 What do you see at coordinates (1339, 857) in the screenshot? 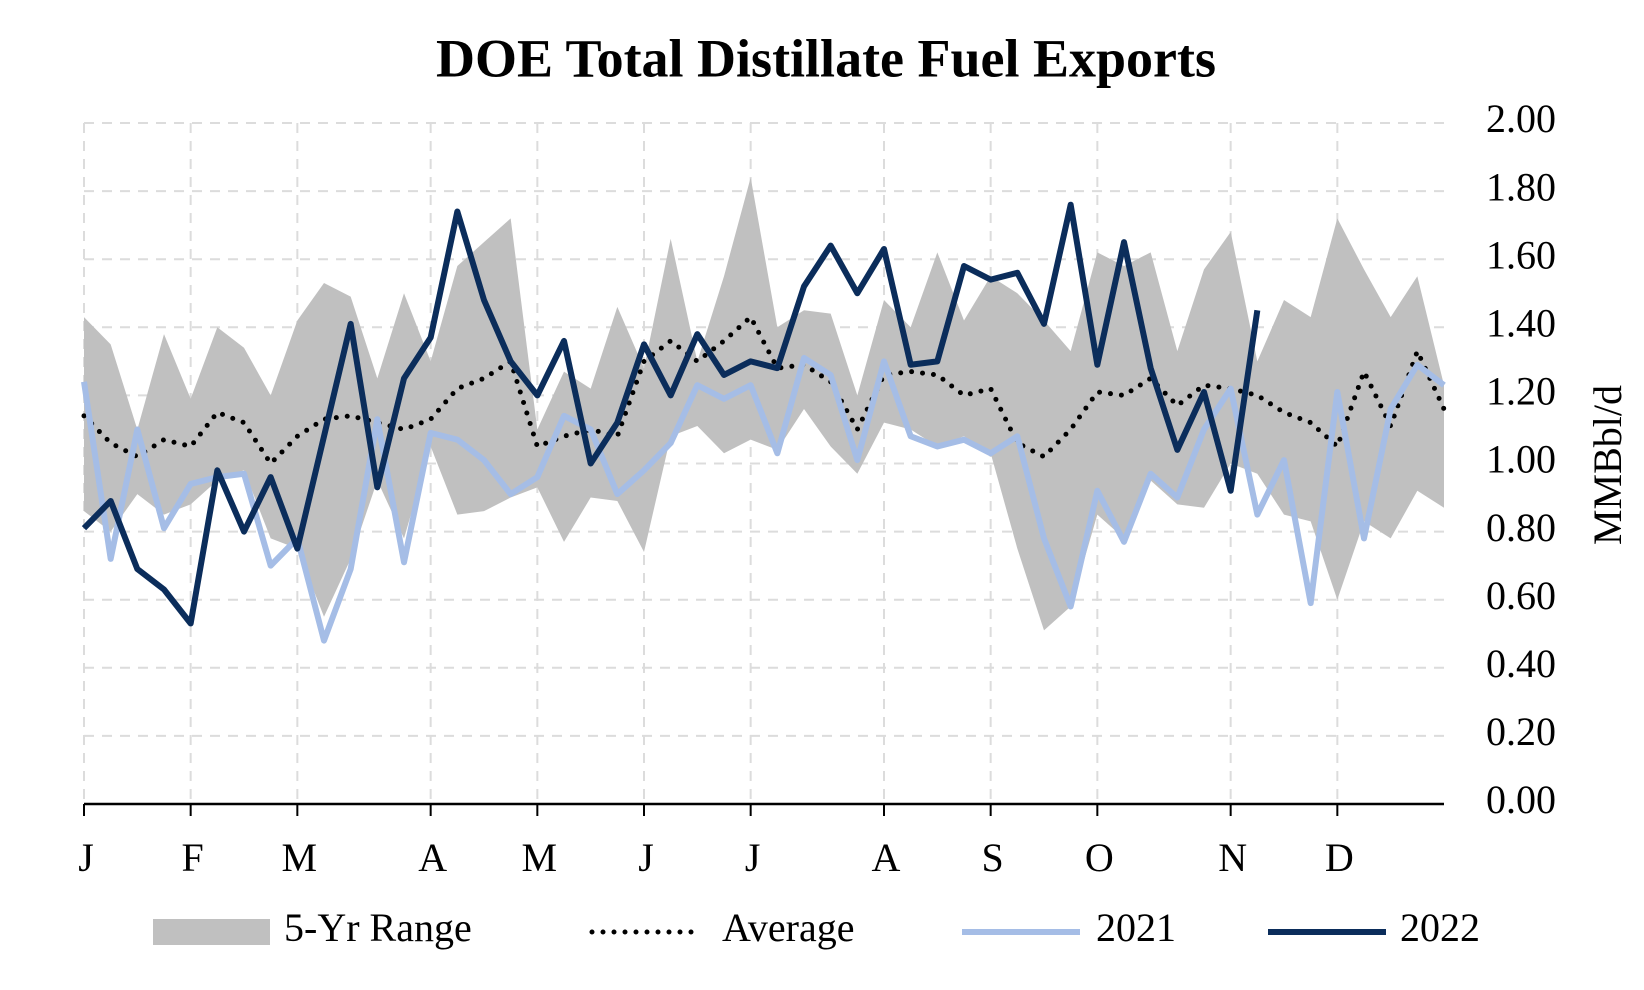
I see `x-tick-label: D` at bounding box center [1339, 857].